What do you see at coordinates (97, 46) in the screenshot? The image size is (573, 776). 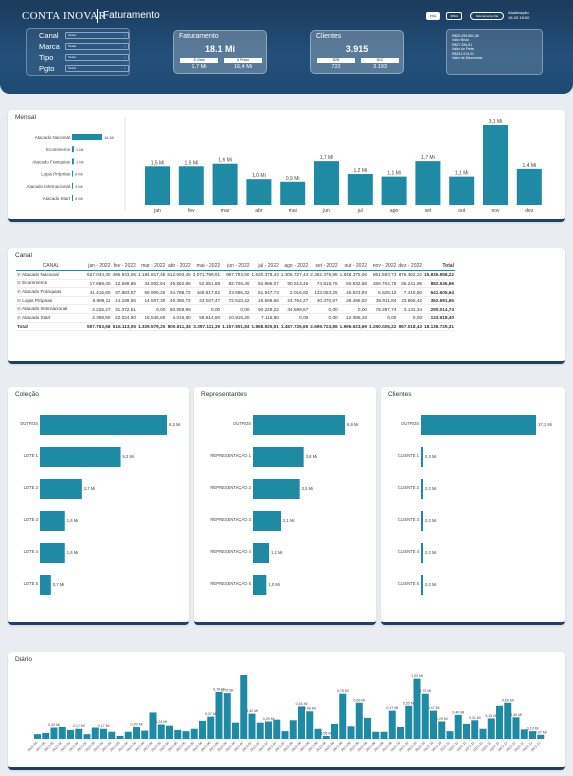 I see `marca-select: Todas ⌄` at bounding box center [97, 46].